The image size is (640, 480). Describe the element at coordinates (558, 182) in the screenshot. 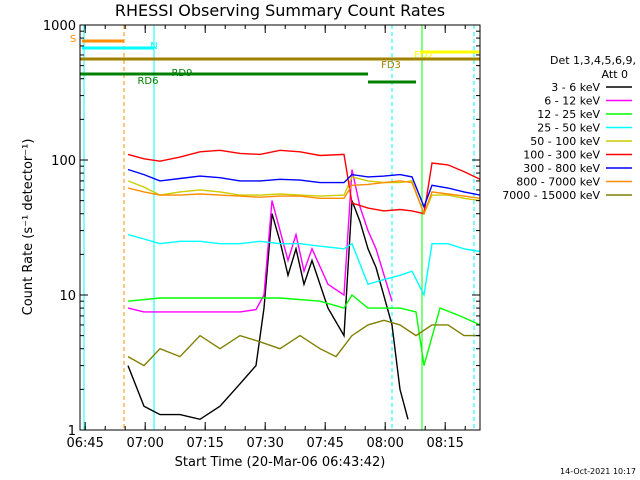

I see `legend-label: 800 - 7000 keV` at that location.